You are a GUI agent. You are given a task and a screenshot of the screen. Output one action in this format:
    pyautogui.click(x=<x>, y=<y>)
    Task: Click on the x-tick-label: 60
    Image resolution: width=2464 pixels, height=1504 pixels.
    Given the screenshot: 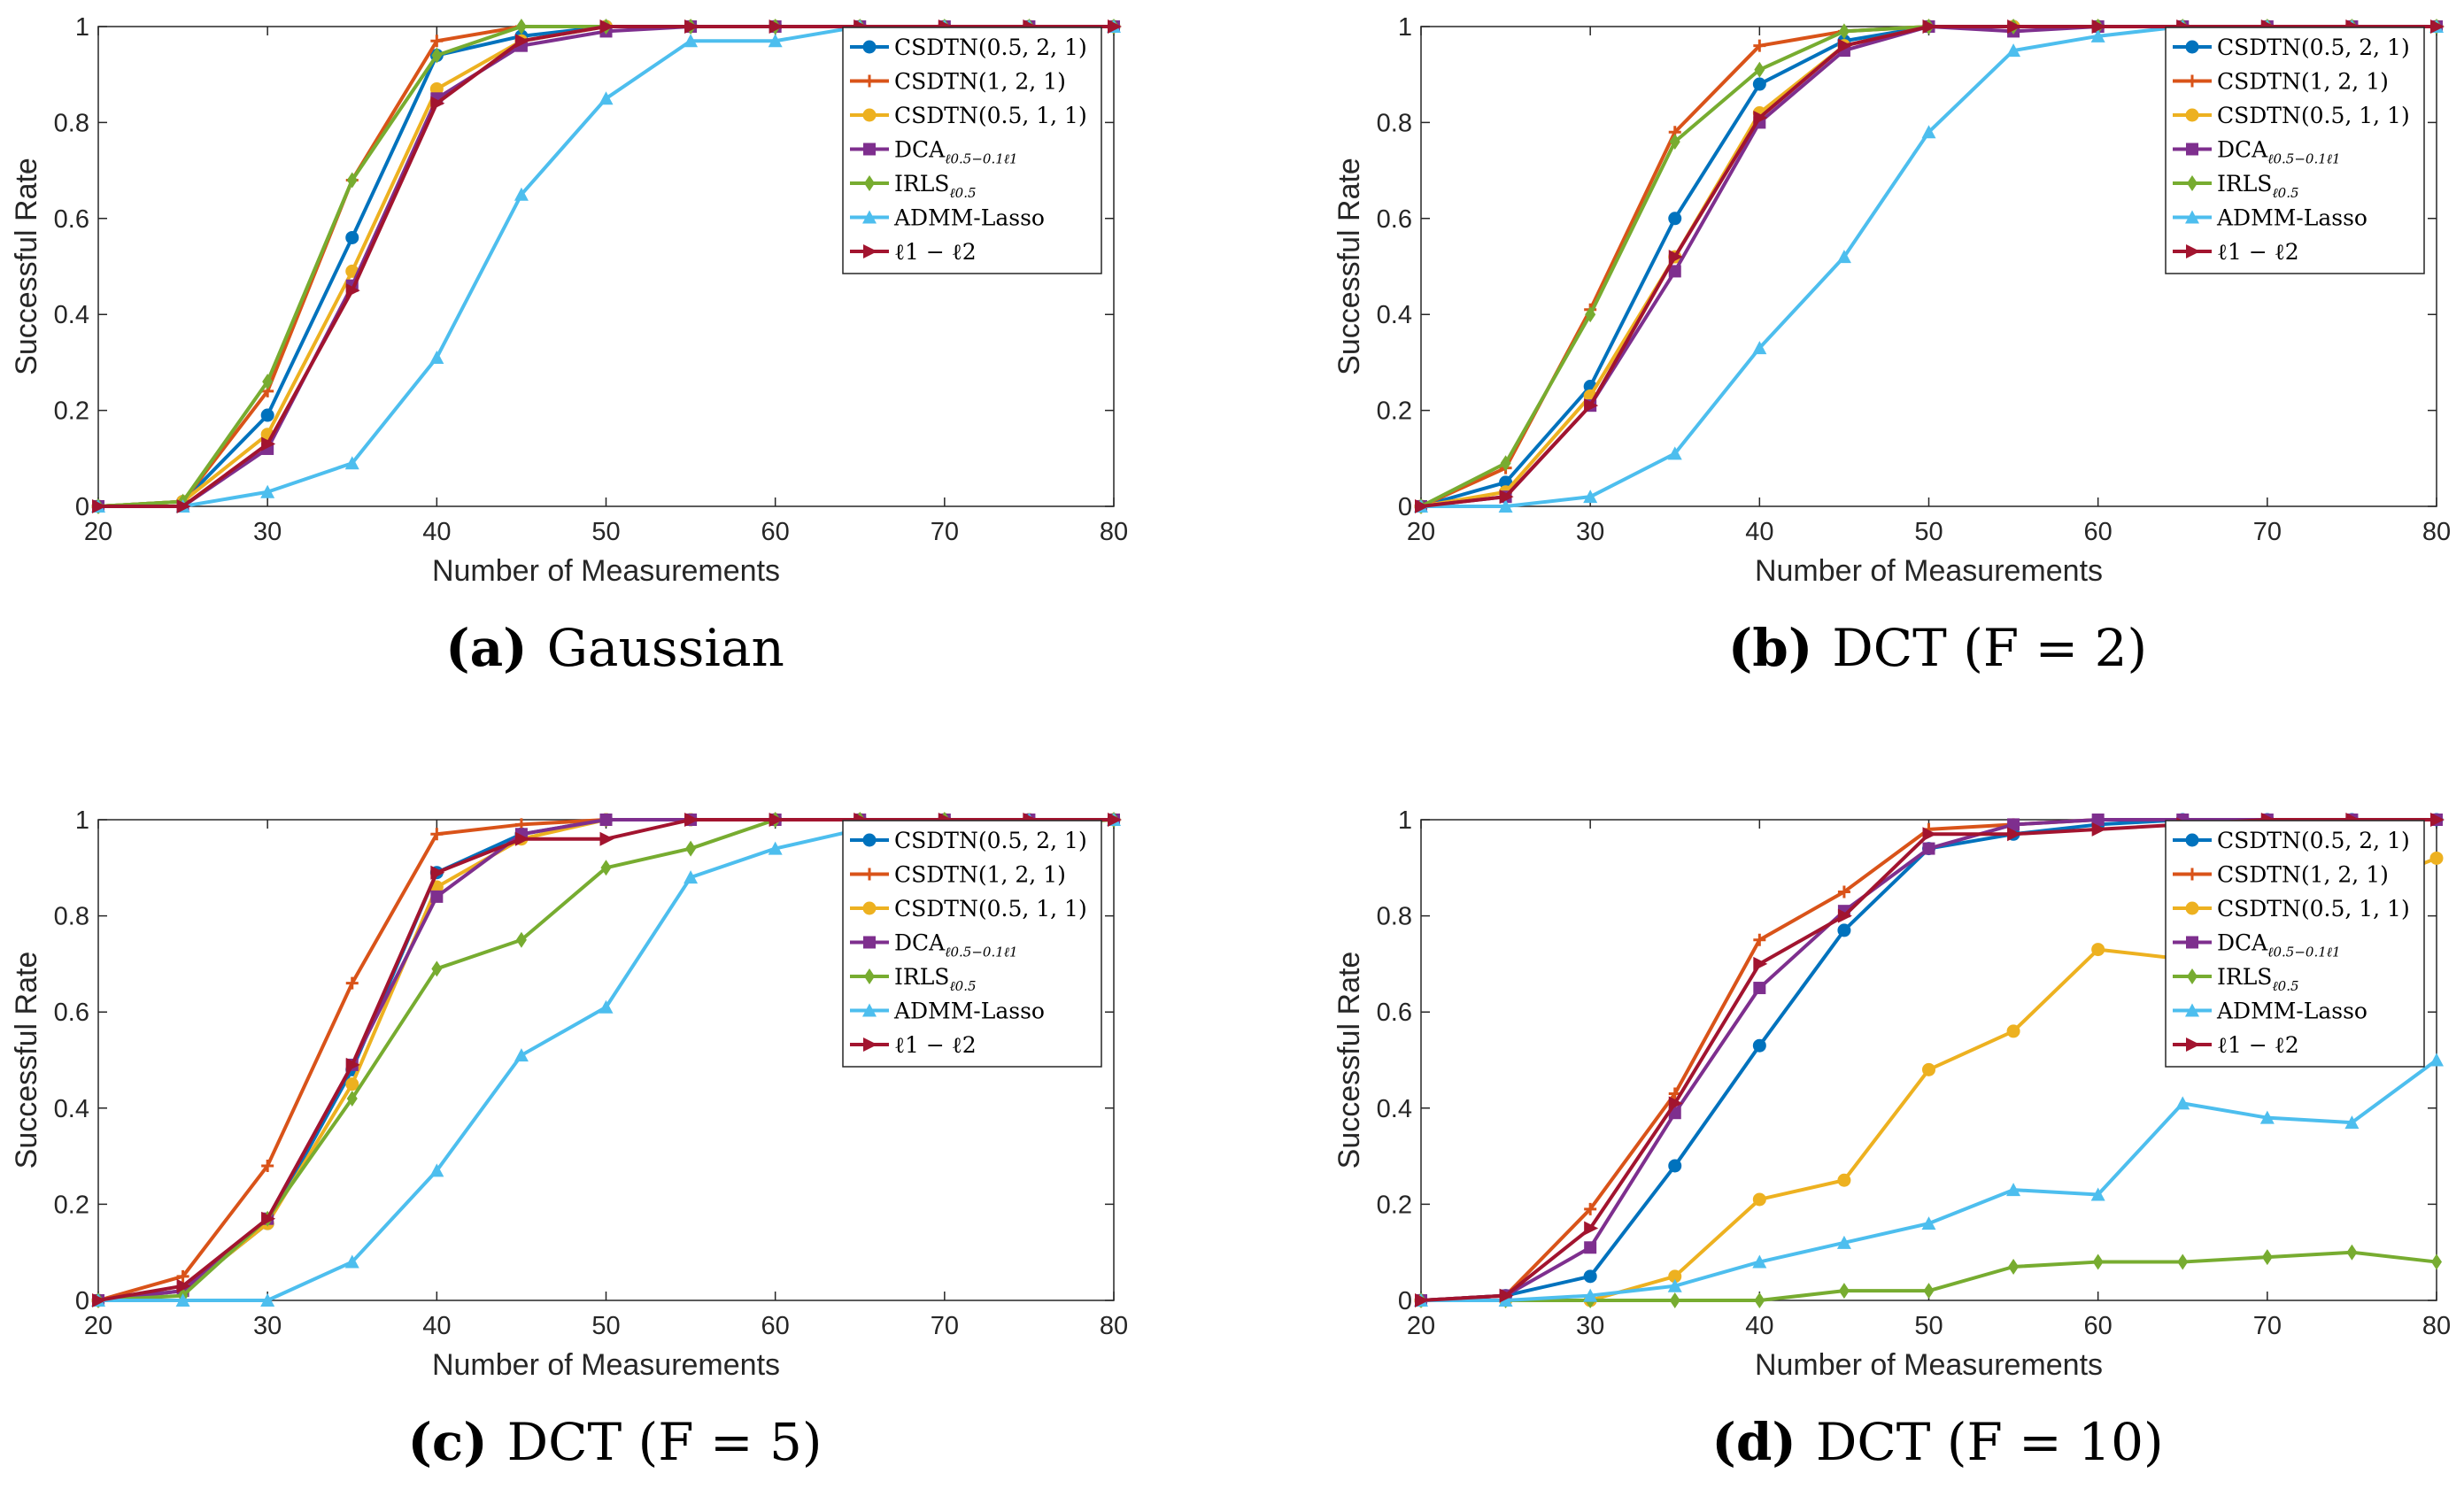 What is the action you would take?
    pyautogui.click(x=2099, y=1326)
    